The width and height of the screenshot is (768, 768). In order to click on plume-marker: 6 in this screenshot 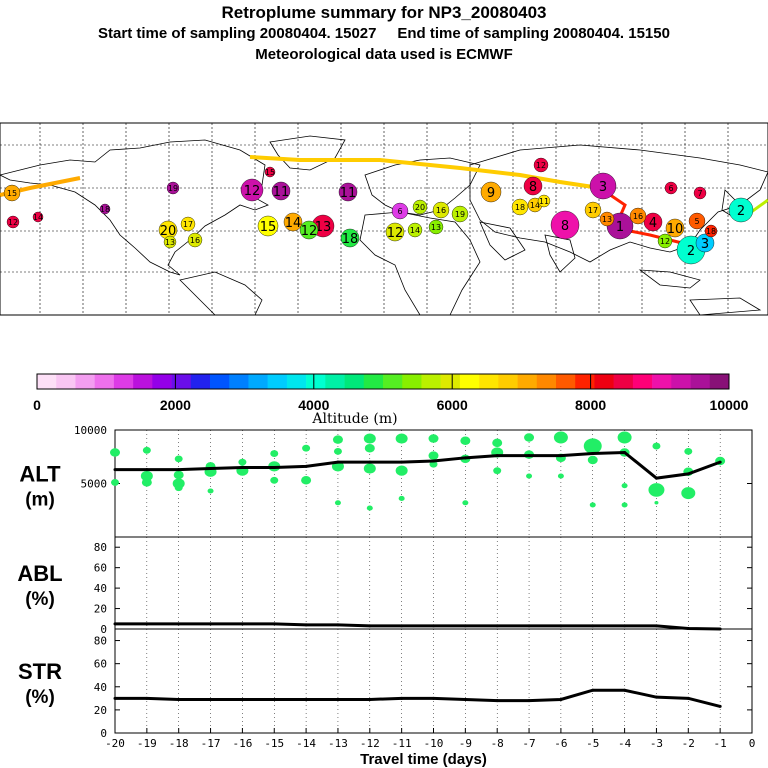, I will do `click(671, 188)`.